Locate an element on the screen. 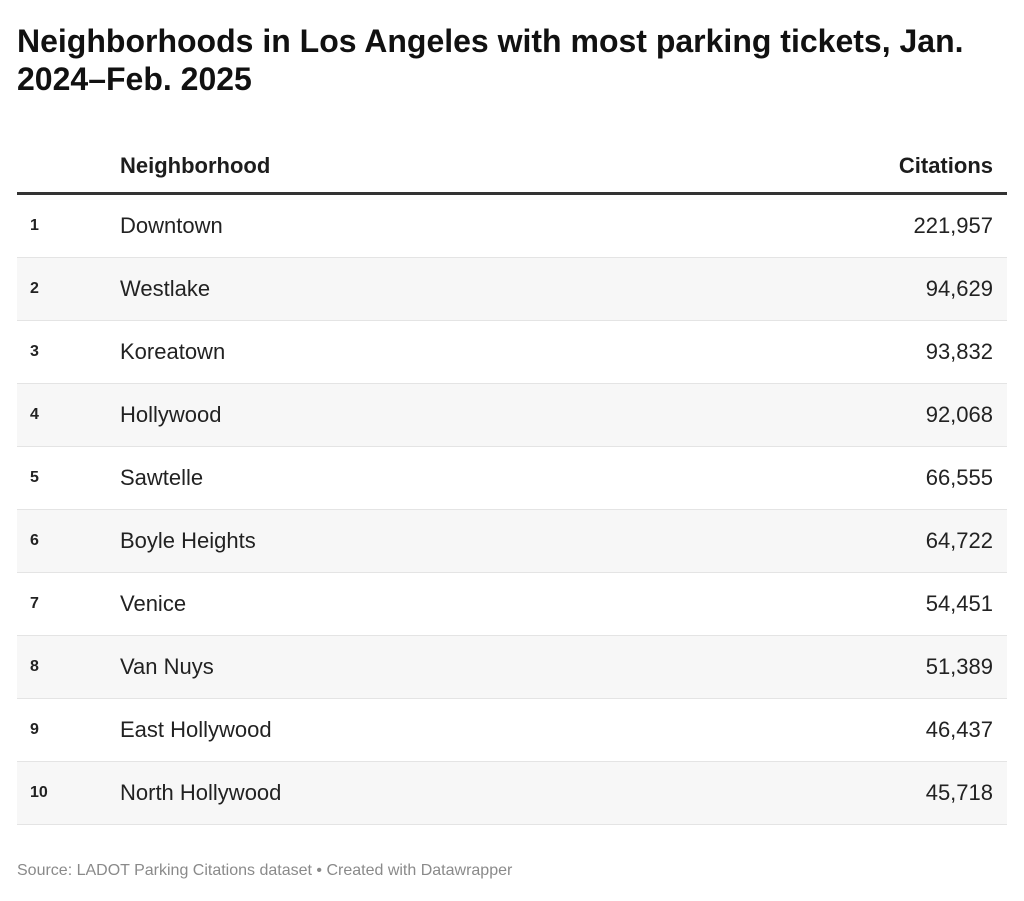 The width and height of the screenshot is (1024, 901). rank-cell: 2 is located at coordinates (68, 289).